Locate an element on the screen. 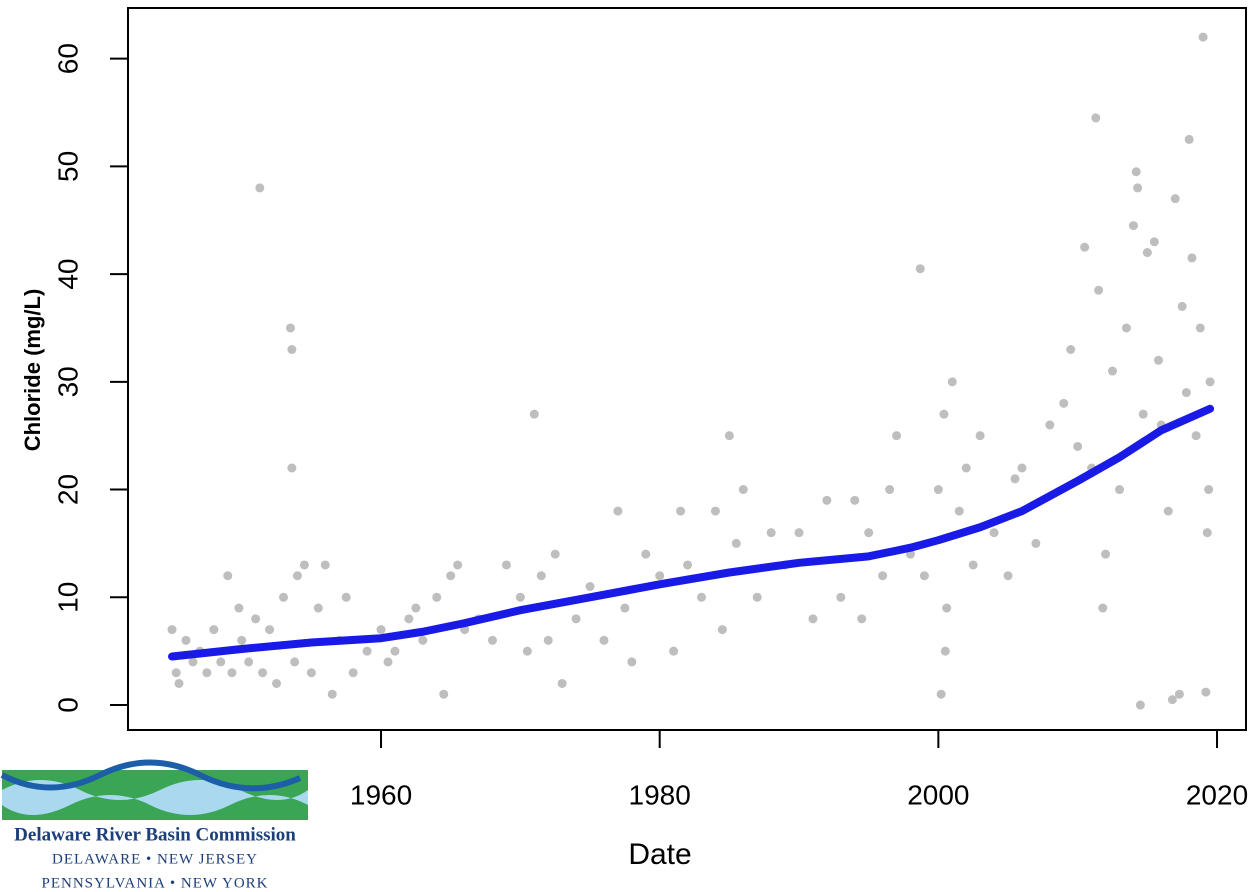 This screenshot has width=1258, height=892. y-tick-label: 0 is located at coordinates (67, 705).